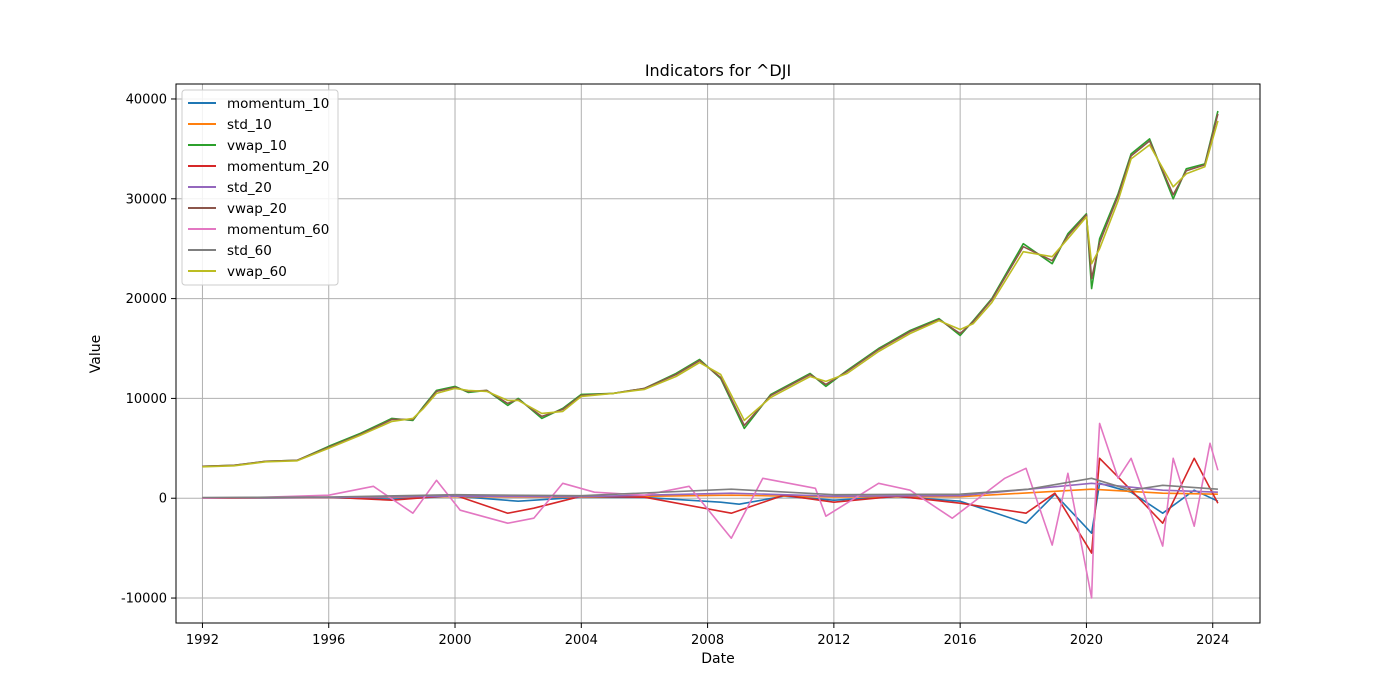 This screenshot has width=1400, height=700. I want to click on chart-title: Indicators for ^DJI, so click(718, 70).